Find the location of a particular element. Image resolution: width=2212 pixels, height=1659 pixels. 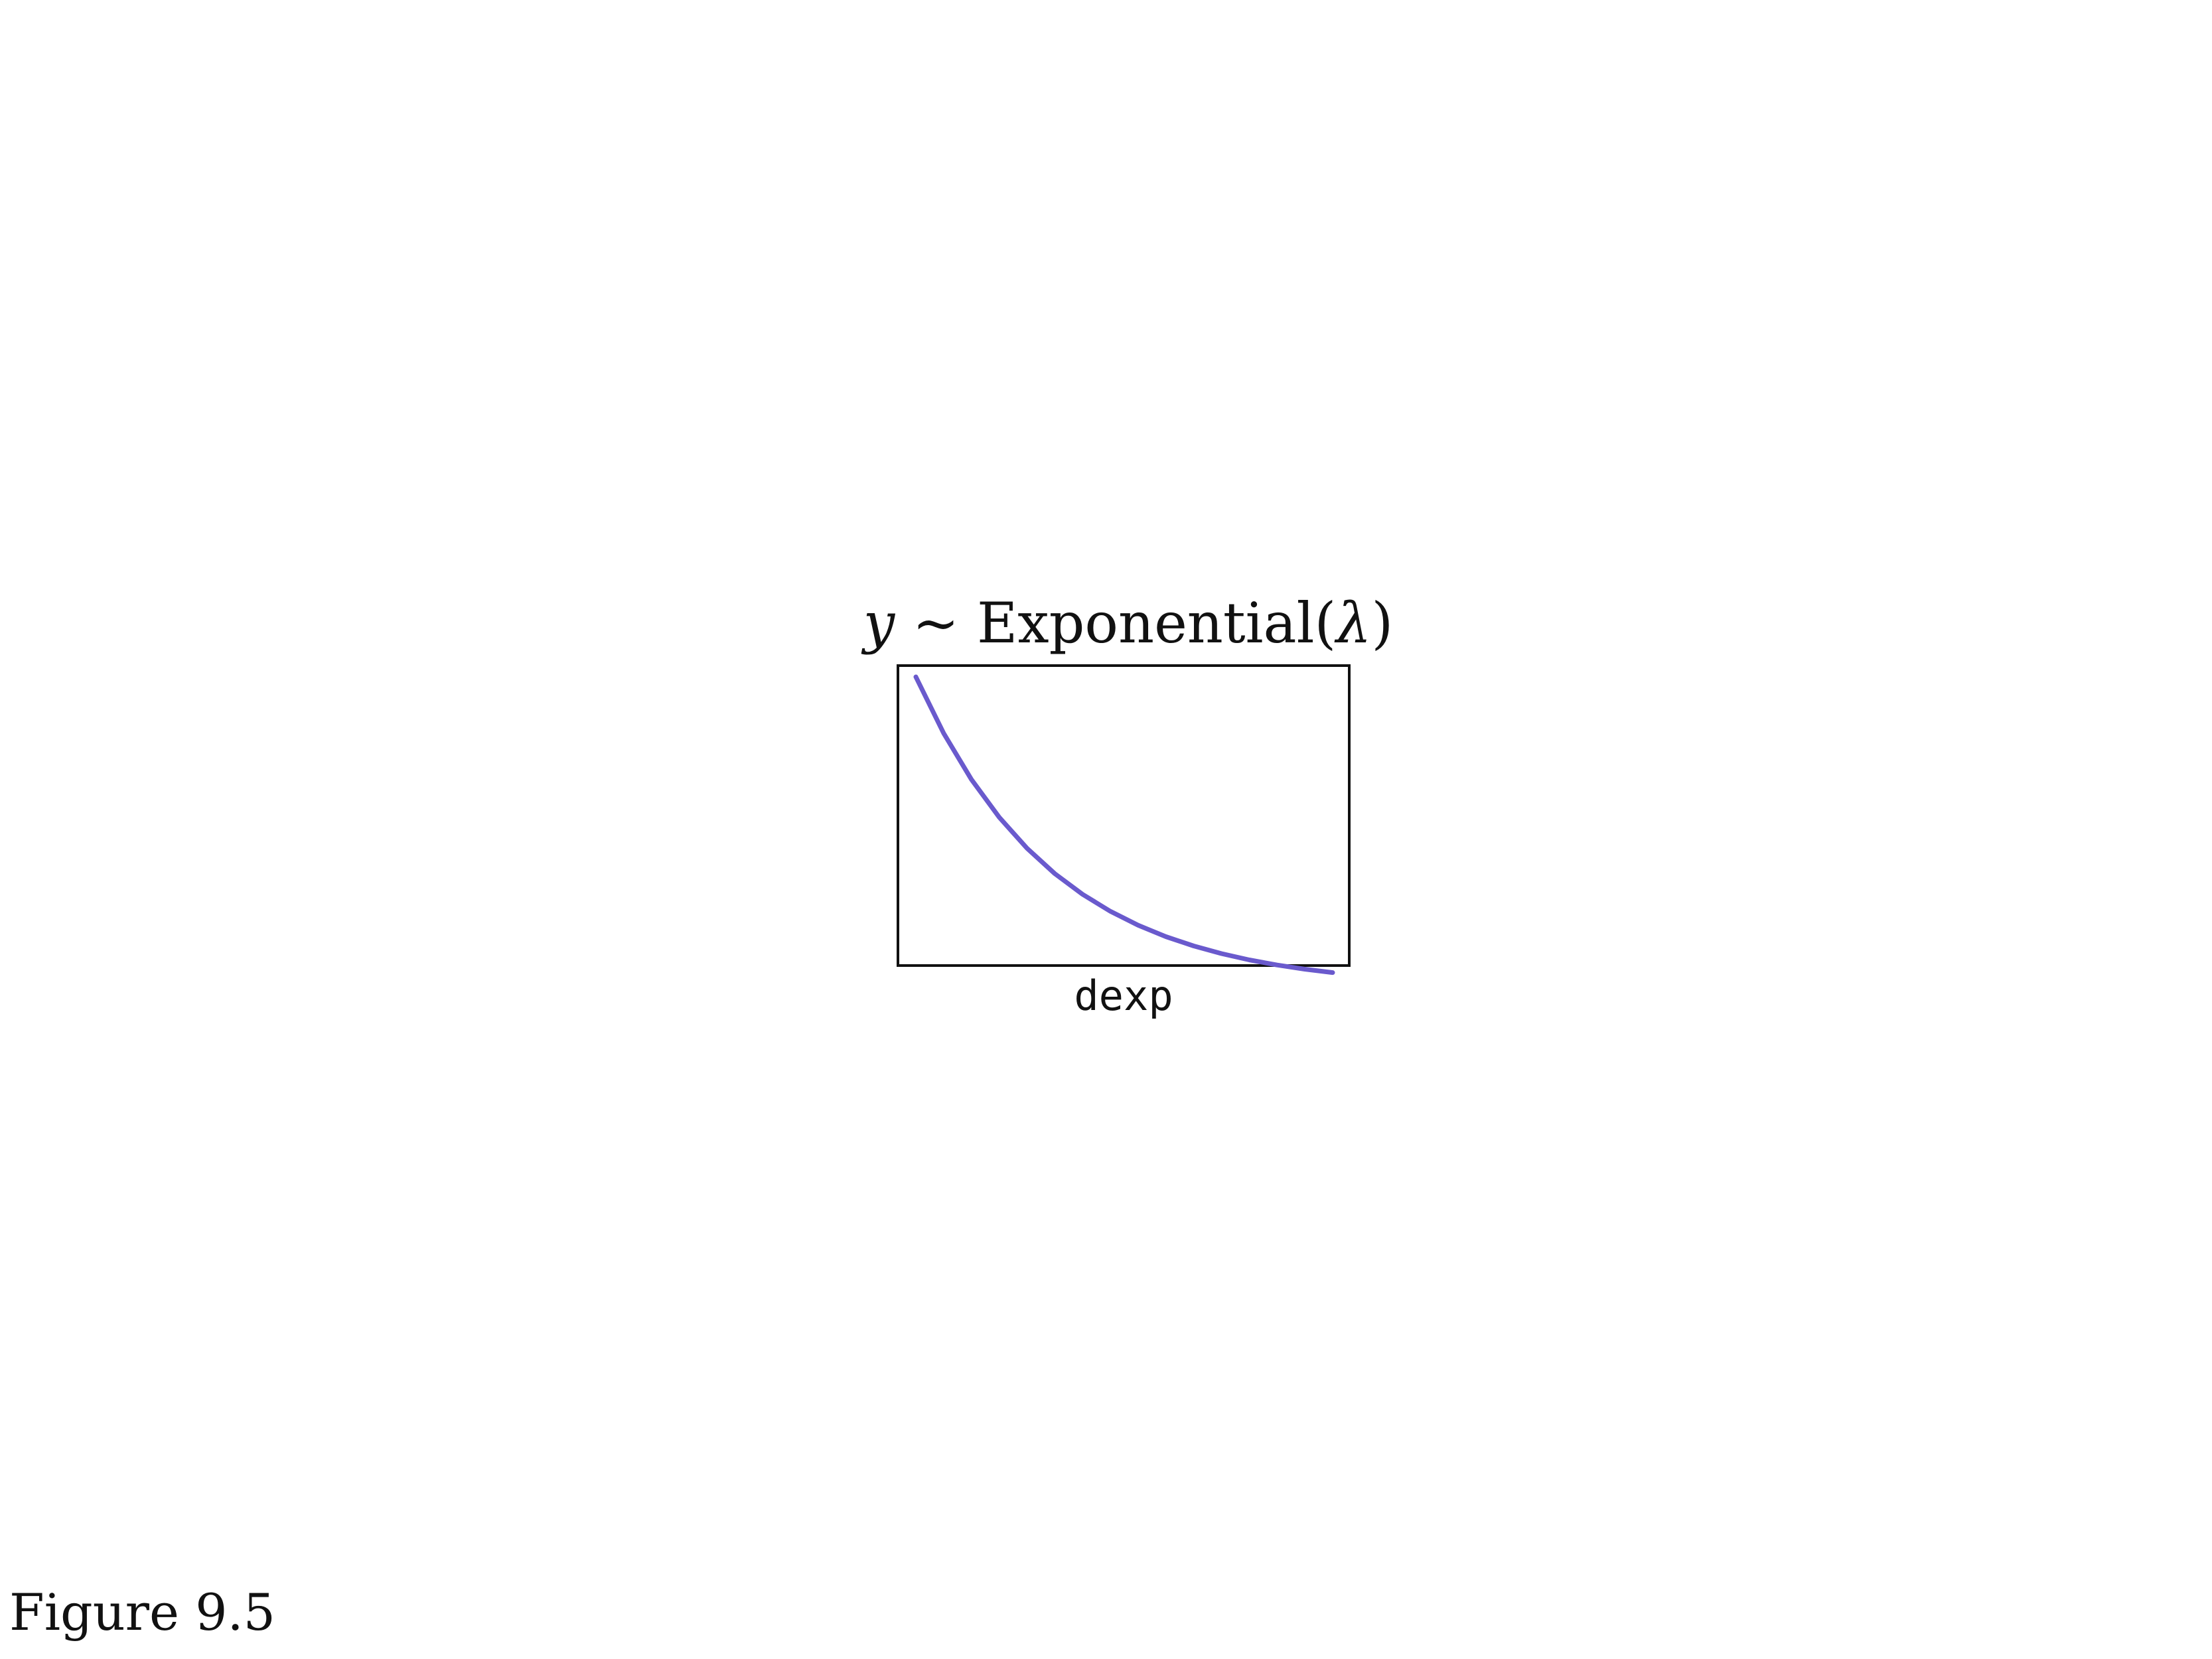

chart-title: y ~ Exponential(λ) is located at coordinates (1128, 623).